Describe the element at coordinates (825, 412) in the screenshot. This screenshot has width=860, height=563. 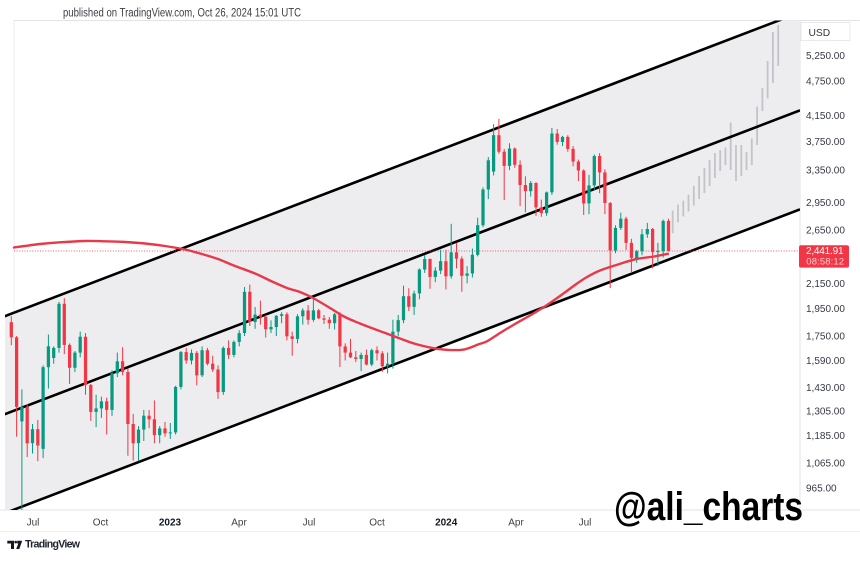
I see `svg-text: 1,305.00` at that location.